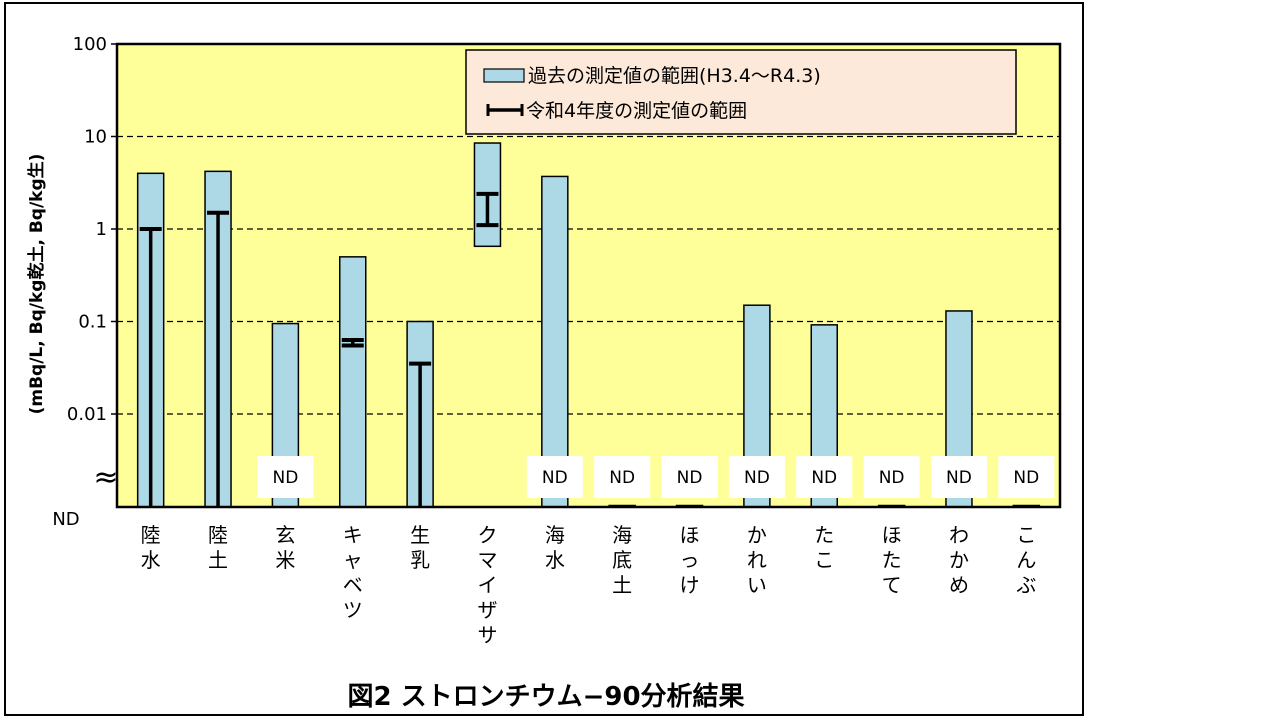 This screenshot has width=1280, height=720. I want to click on nd-boxes: ND ND ND ND ND ND ND ND ND, so click(656, 477).